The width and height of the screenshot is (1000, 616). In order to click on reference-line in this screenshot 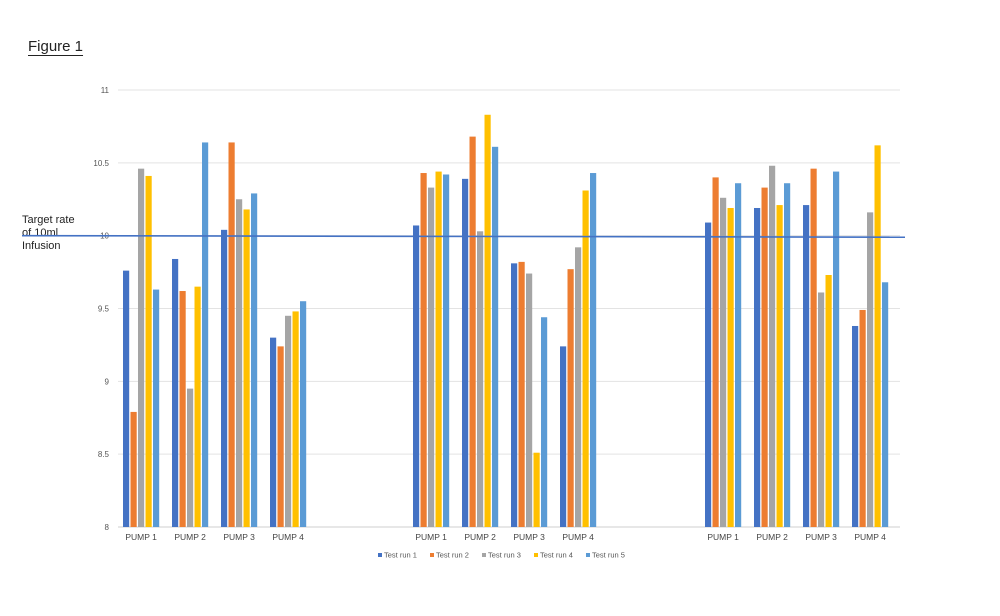, I will do `click(463, 236)`.